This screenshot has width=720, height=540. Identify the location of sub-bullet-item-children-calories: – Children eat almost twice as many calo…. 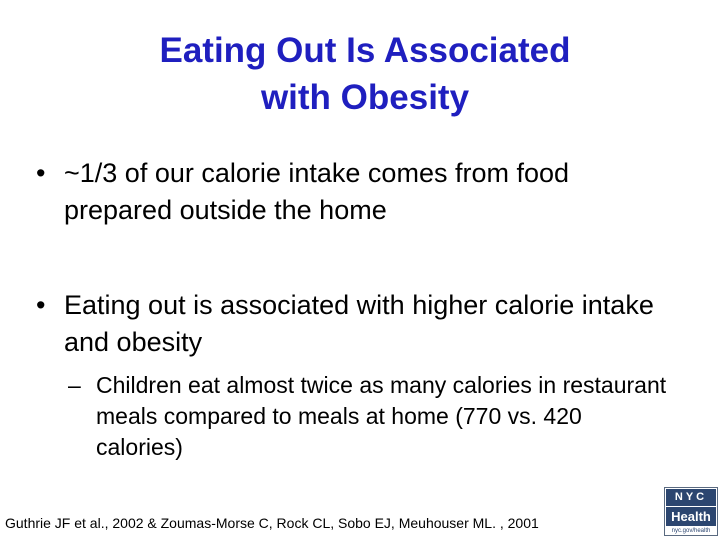
(368, 416).